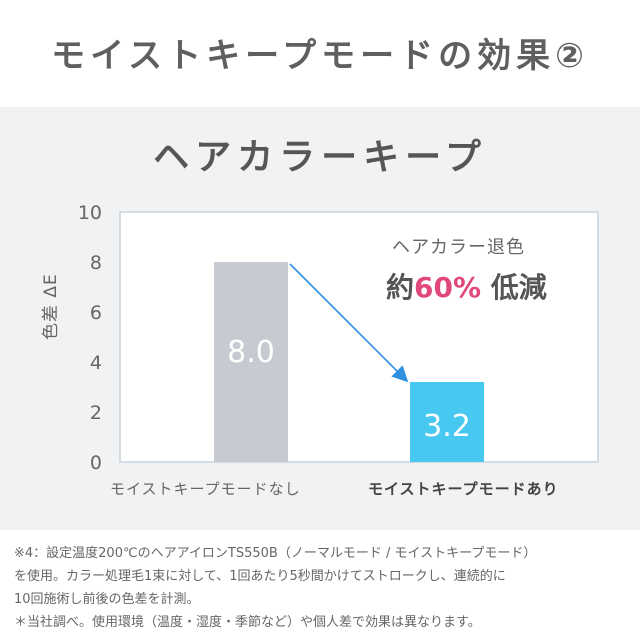 This screenshot has width=640, height=640. What do you see at coordinates (458, 247) in the screenshot?
I see `annotation-line1: ヘアカラー退色` at bounding box center [458, 247].